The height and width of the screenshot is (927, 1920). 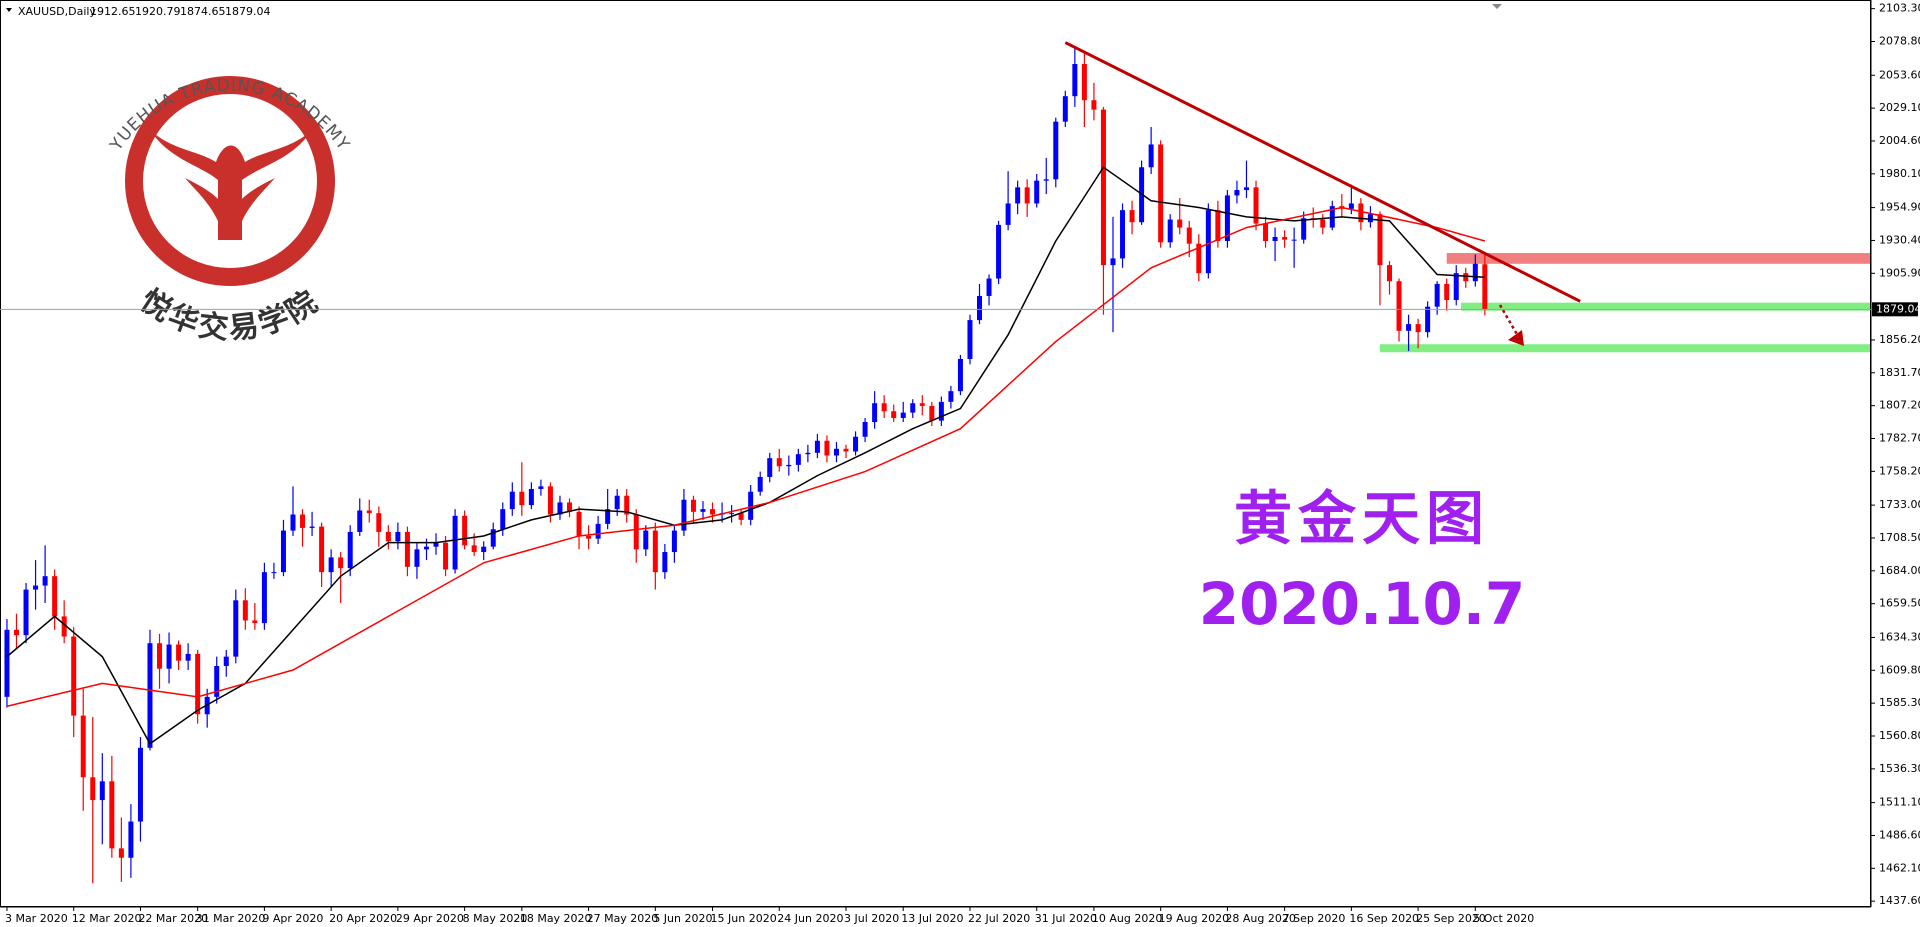 I want to click on logo-ring, so click(x=230, y=181).